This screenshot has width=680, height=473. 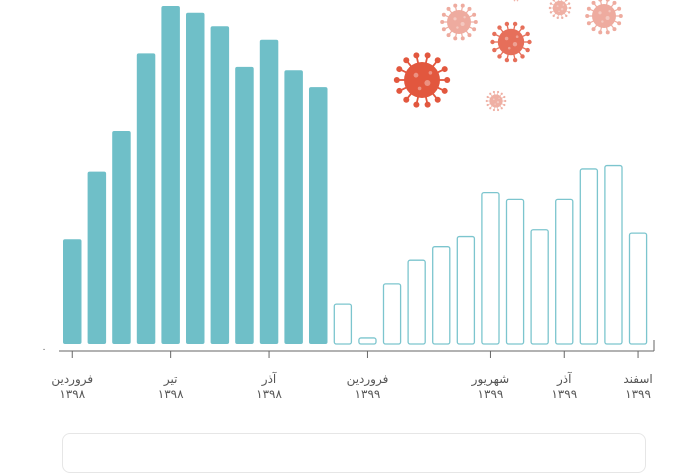 What do you see at coordinates (348, 349) in the screenshot?
I see `x-axis: ۰` at bounding box center [348, 349].